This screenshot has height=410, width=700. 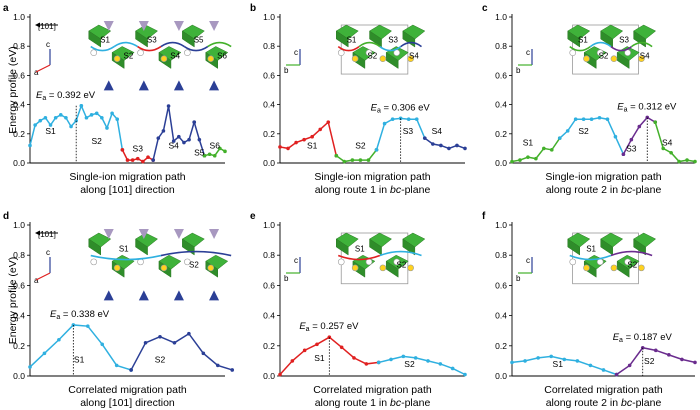 I want to click on segment-label: S3, so click(x=631, y=148).